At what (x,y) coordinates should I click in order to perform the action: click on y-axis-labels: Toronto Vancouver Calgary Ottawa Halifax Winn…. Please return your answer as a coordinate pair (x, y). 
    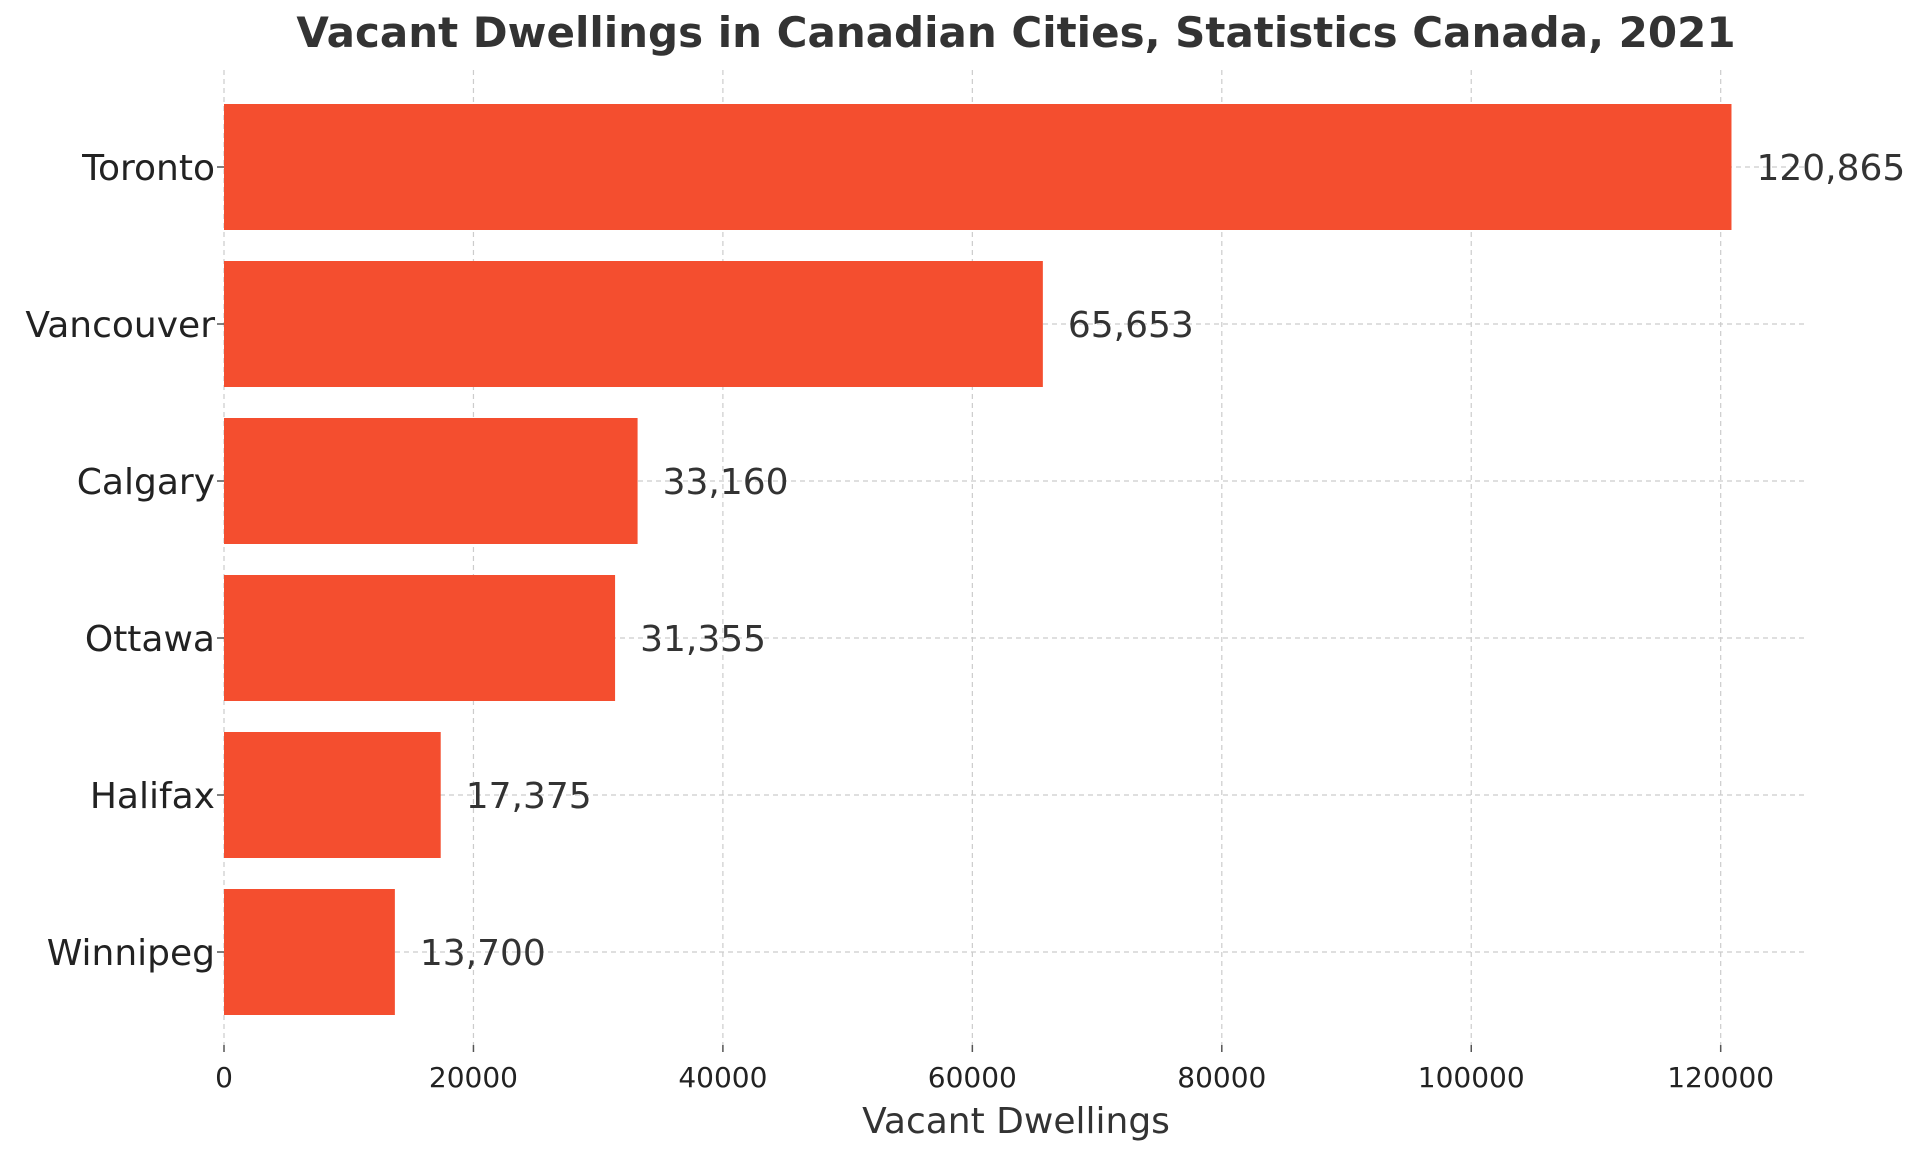
    Looking at the image, I should click on (124, 561).